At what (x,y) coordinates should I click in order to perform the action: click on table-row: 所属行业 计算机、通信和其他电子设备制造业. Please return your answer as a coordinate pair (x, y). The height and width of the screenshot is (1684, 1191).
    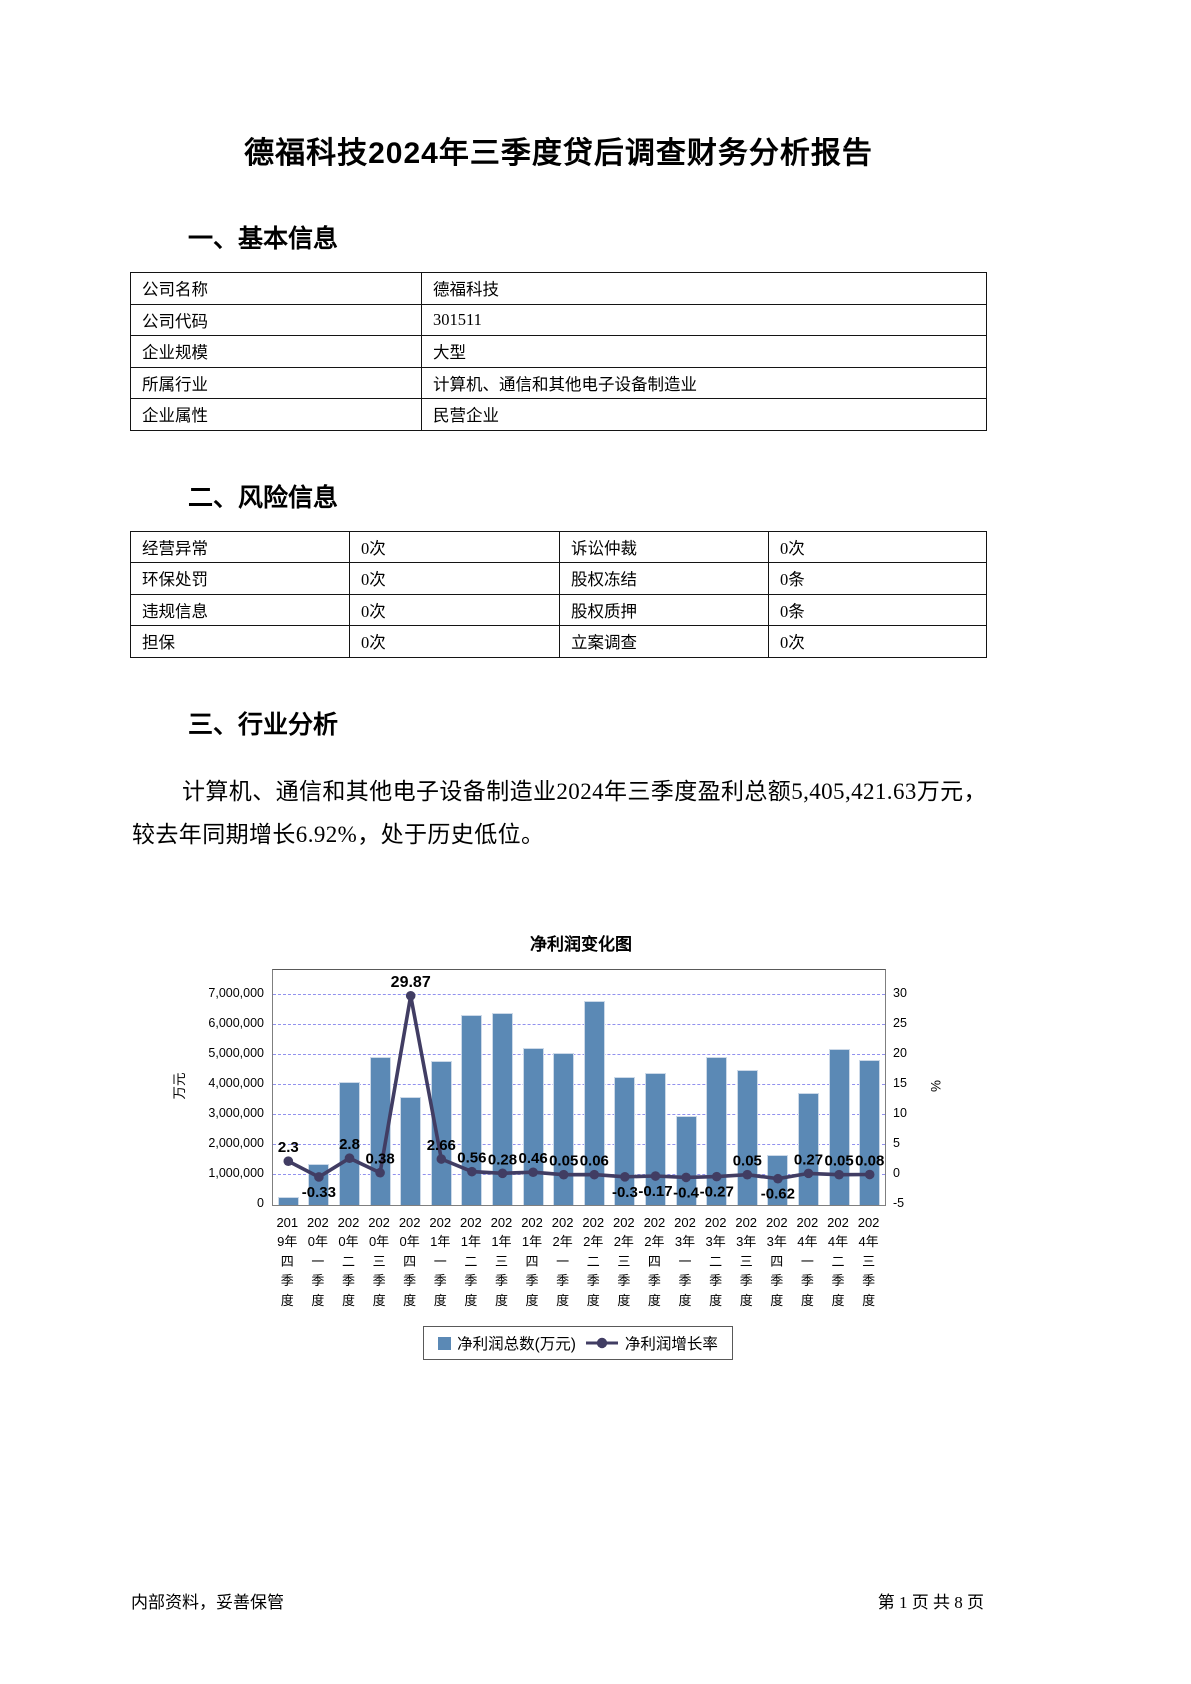
    Looking at the image, I should click on (558, 382).